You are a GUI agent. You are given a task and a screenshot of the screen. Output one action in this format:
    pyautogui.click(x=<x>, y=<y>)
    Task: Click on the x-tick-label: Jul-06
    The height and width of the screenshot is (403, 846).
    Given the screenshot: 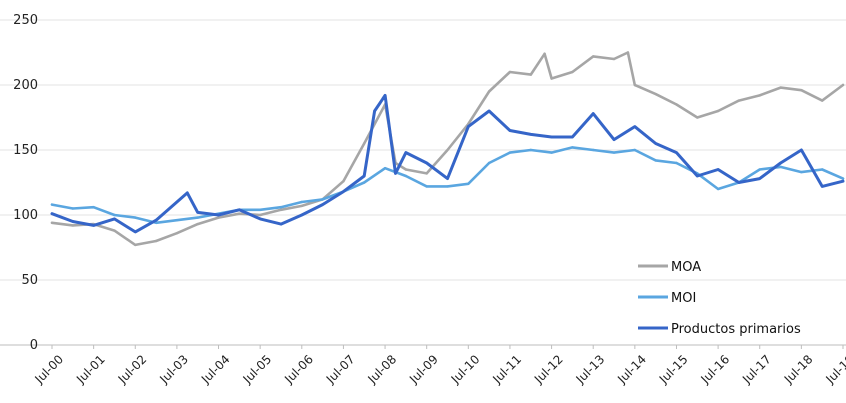 What is the action you would take?
    pyautogui.click(x=298, y=369)
    